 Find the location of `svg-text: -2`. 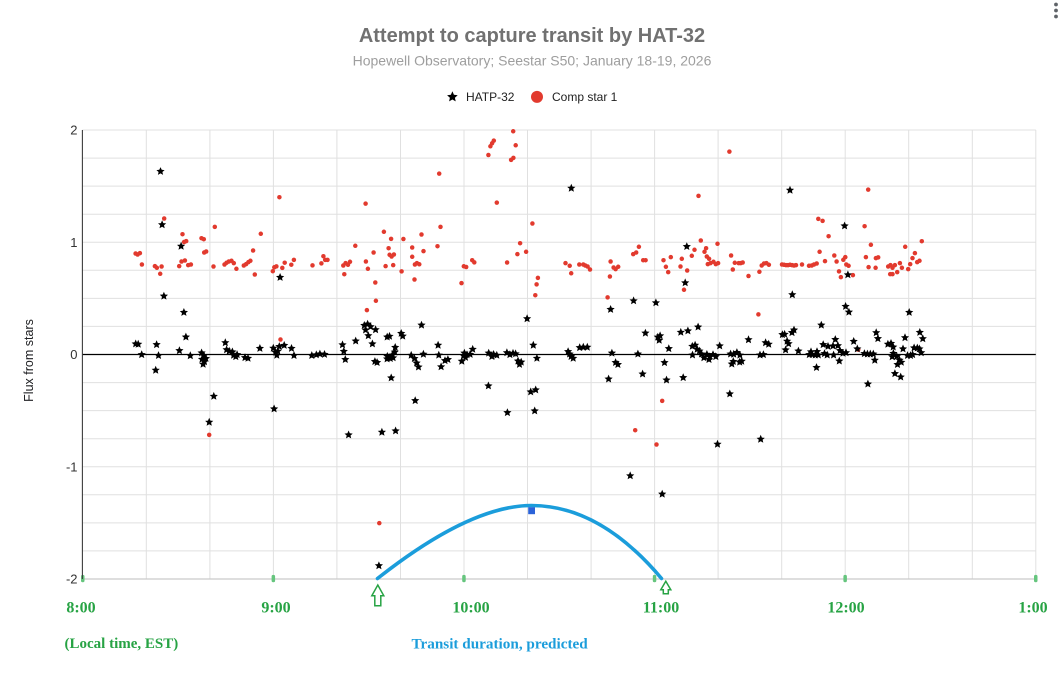

svg-text: -2 is located at coordinates (72, 579).